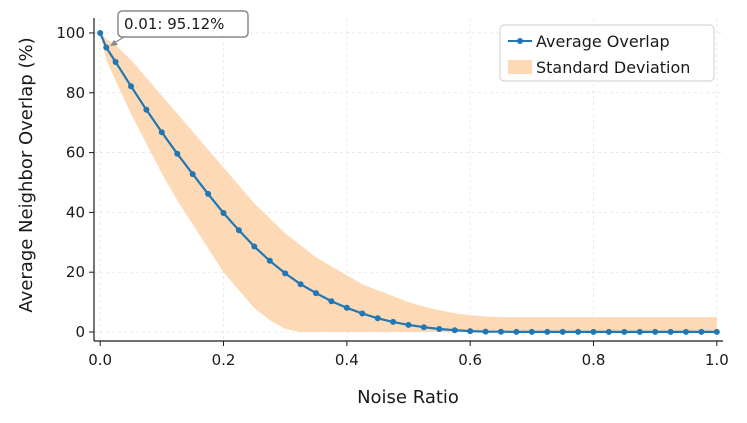 The height and width of the screenshot is (423, 747). I want to click on annotation-box, so click(183, 24).